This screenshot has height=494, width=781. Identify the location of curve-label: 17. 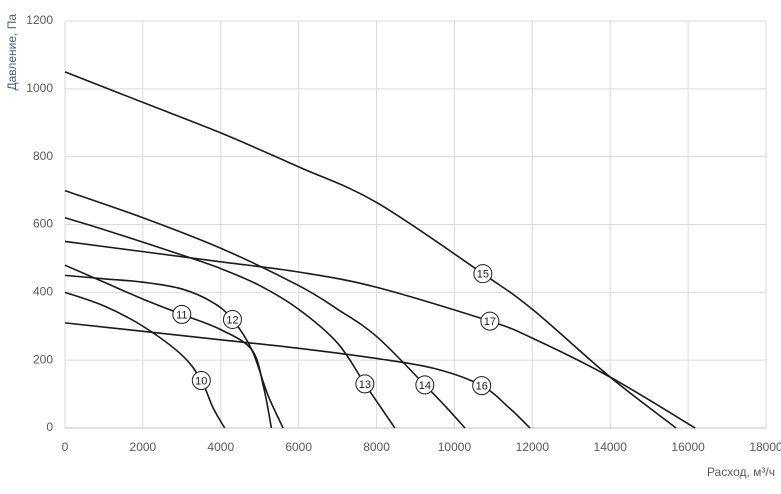
(490, 322).